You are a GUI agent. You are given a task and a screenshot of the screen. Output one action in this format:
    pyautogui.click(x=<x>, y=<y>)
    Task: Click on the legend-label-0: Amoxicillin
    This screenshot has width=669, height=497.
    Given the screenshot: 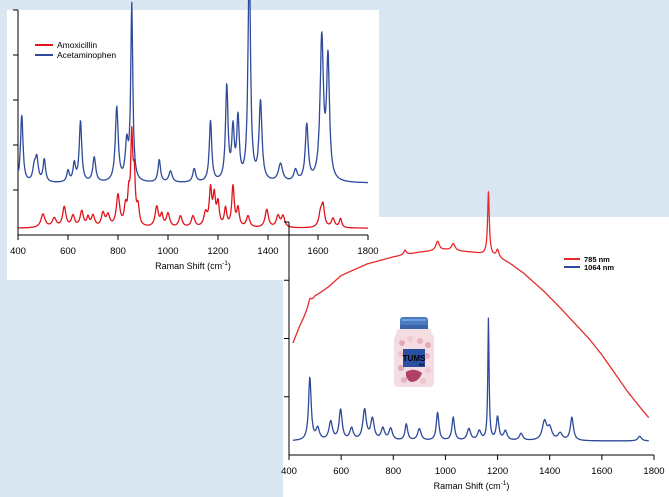 What is the action you would take?
    pyautogui.click(x=77, y=45)
    